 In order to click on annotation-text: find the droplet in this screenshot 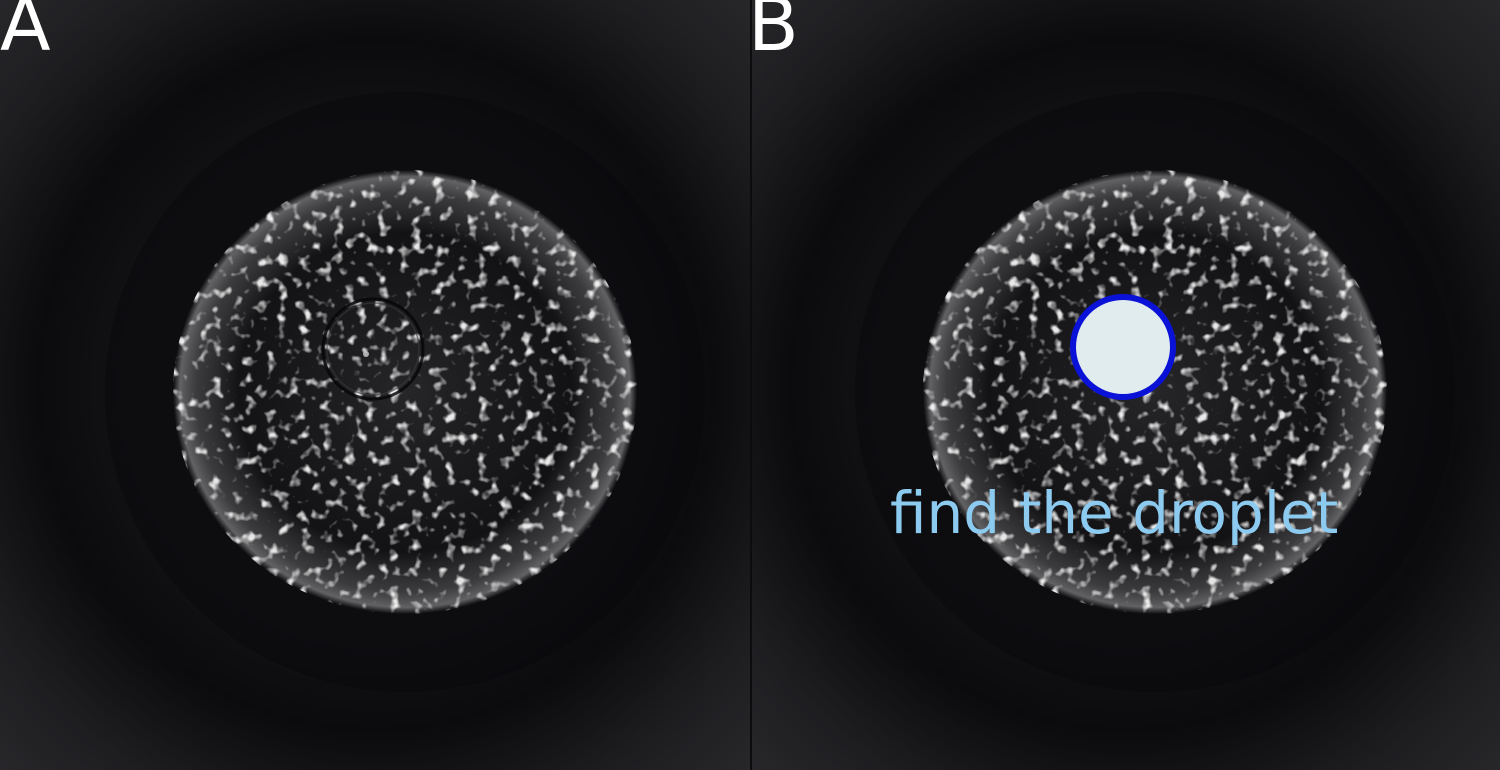, I will do `click(1114, 513)`.